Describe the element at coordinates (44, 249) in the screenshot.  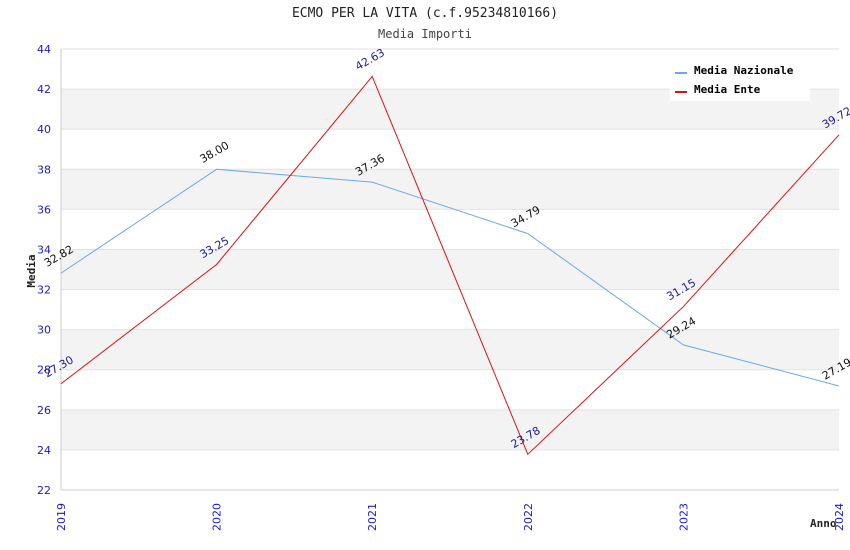
I see `y-tick-label: 34` at that location.